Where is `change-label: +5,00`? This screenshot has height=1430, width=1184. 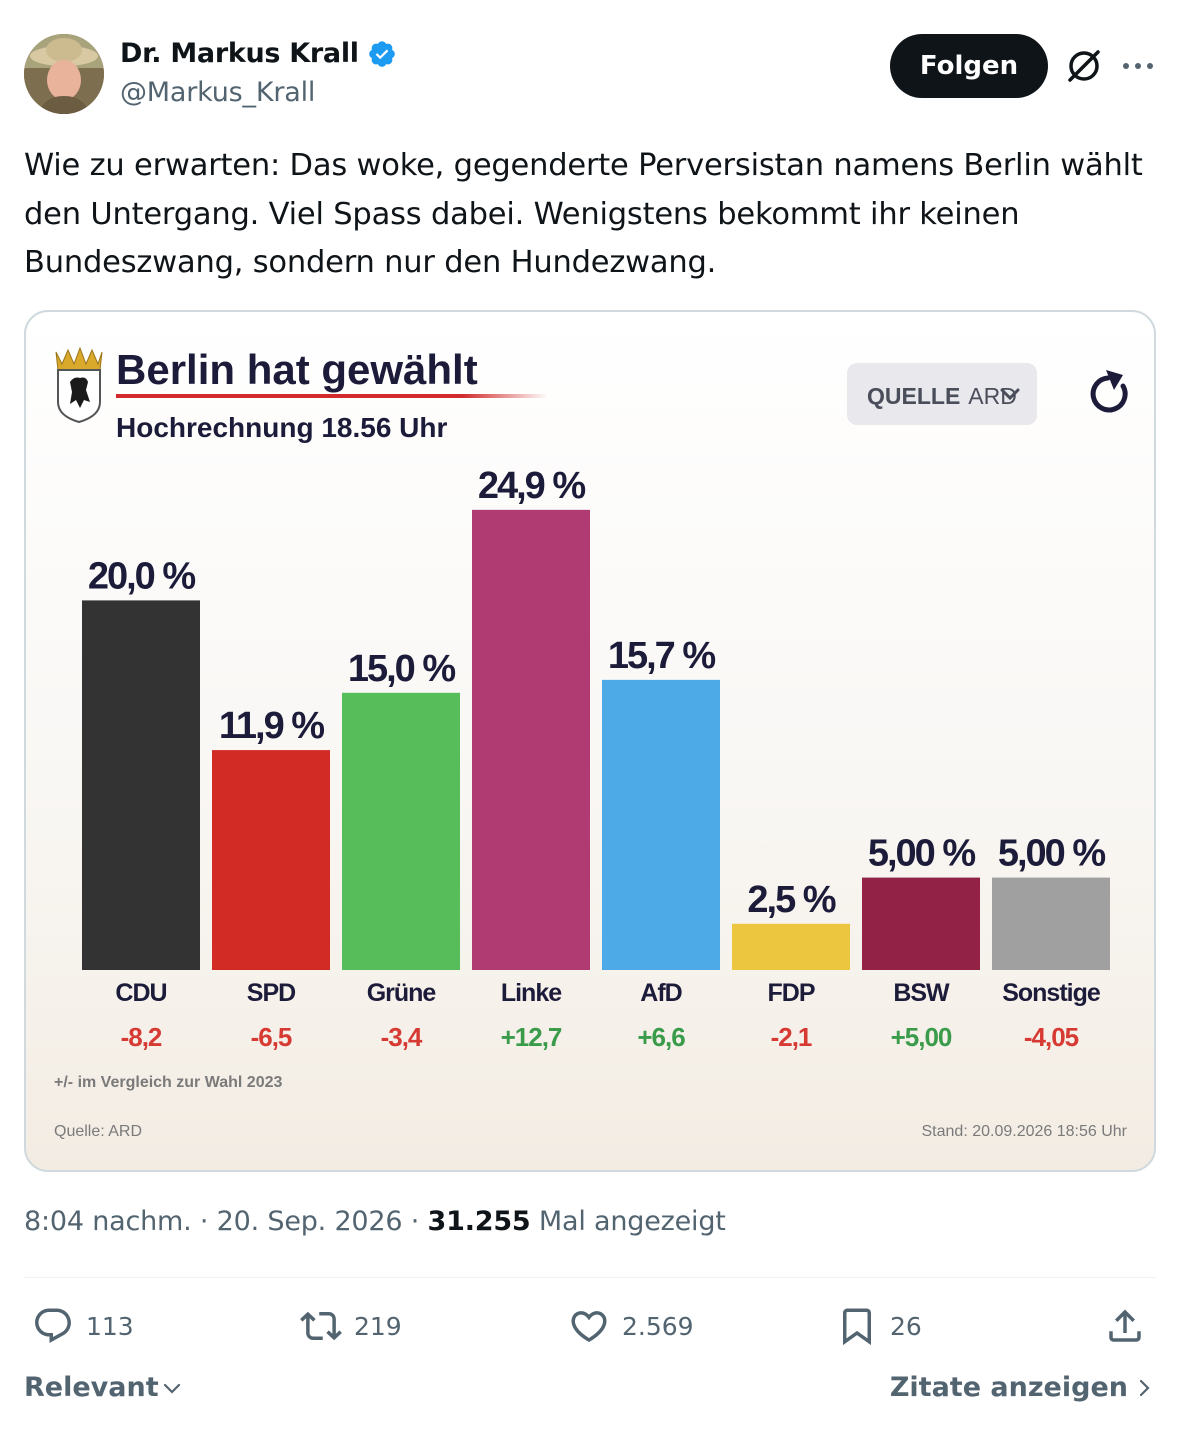
change-label: +5,00 is located at coordinates (921, 1037).